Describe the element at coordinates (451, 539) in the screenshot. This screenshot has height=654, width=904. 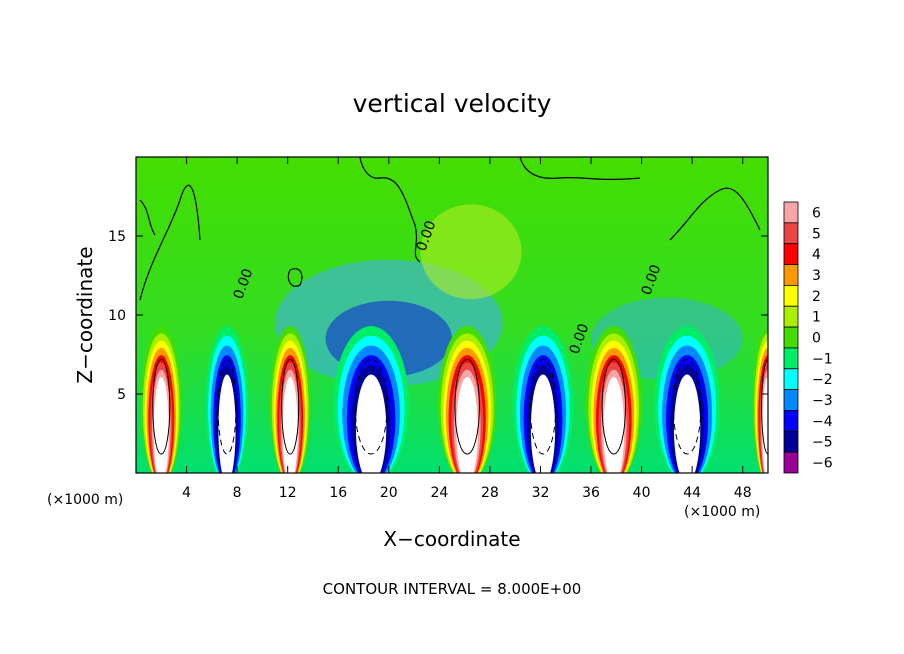
I see `x-axis-label: X−coordinate` at that location.